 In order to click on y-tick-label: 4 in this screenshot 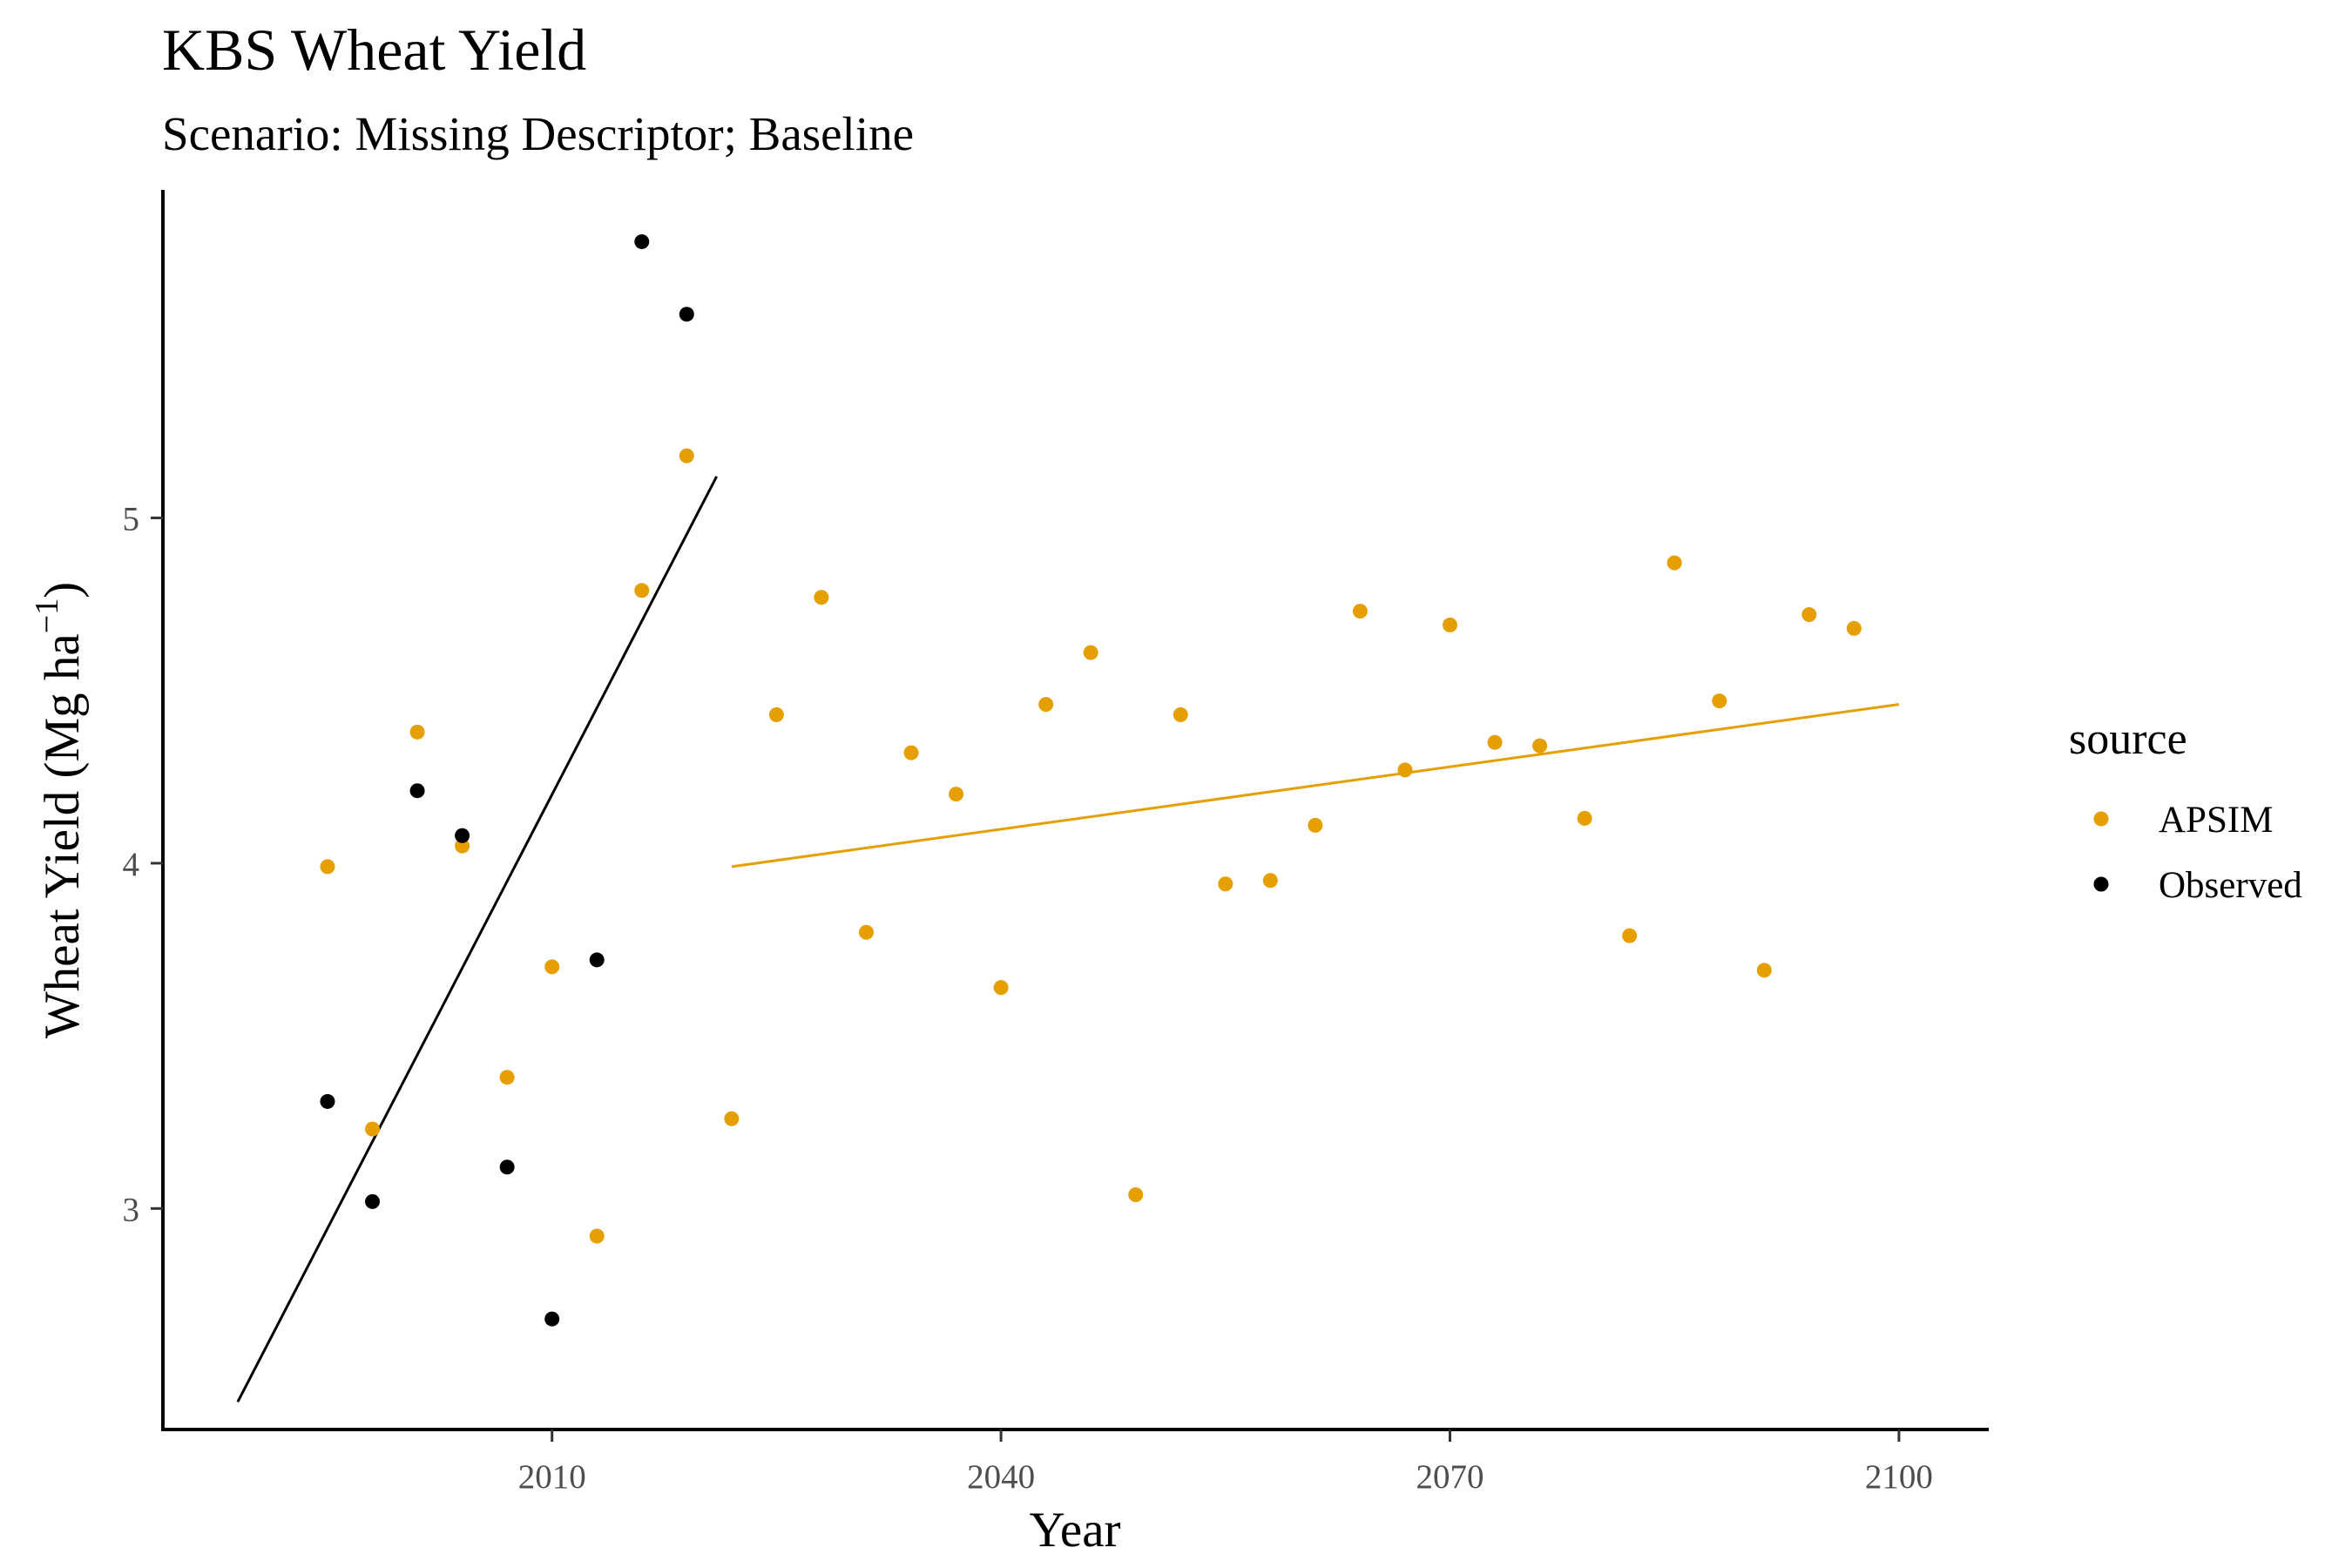, I will do `click(131, 864)`.